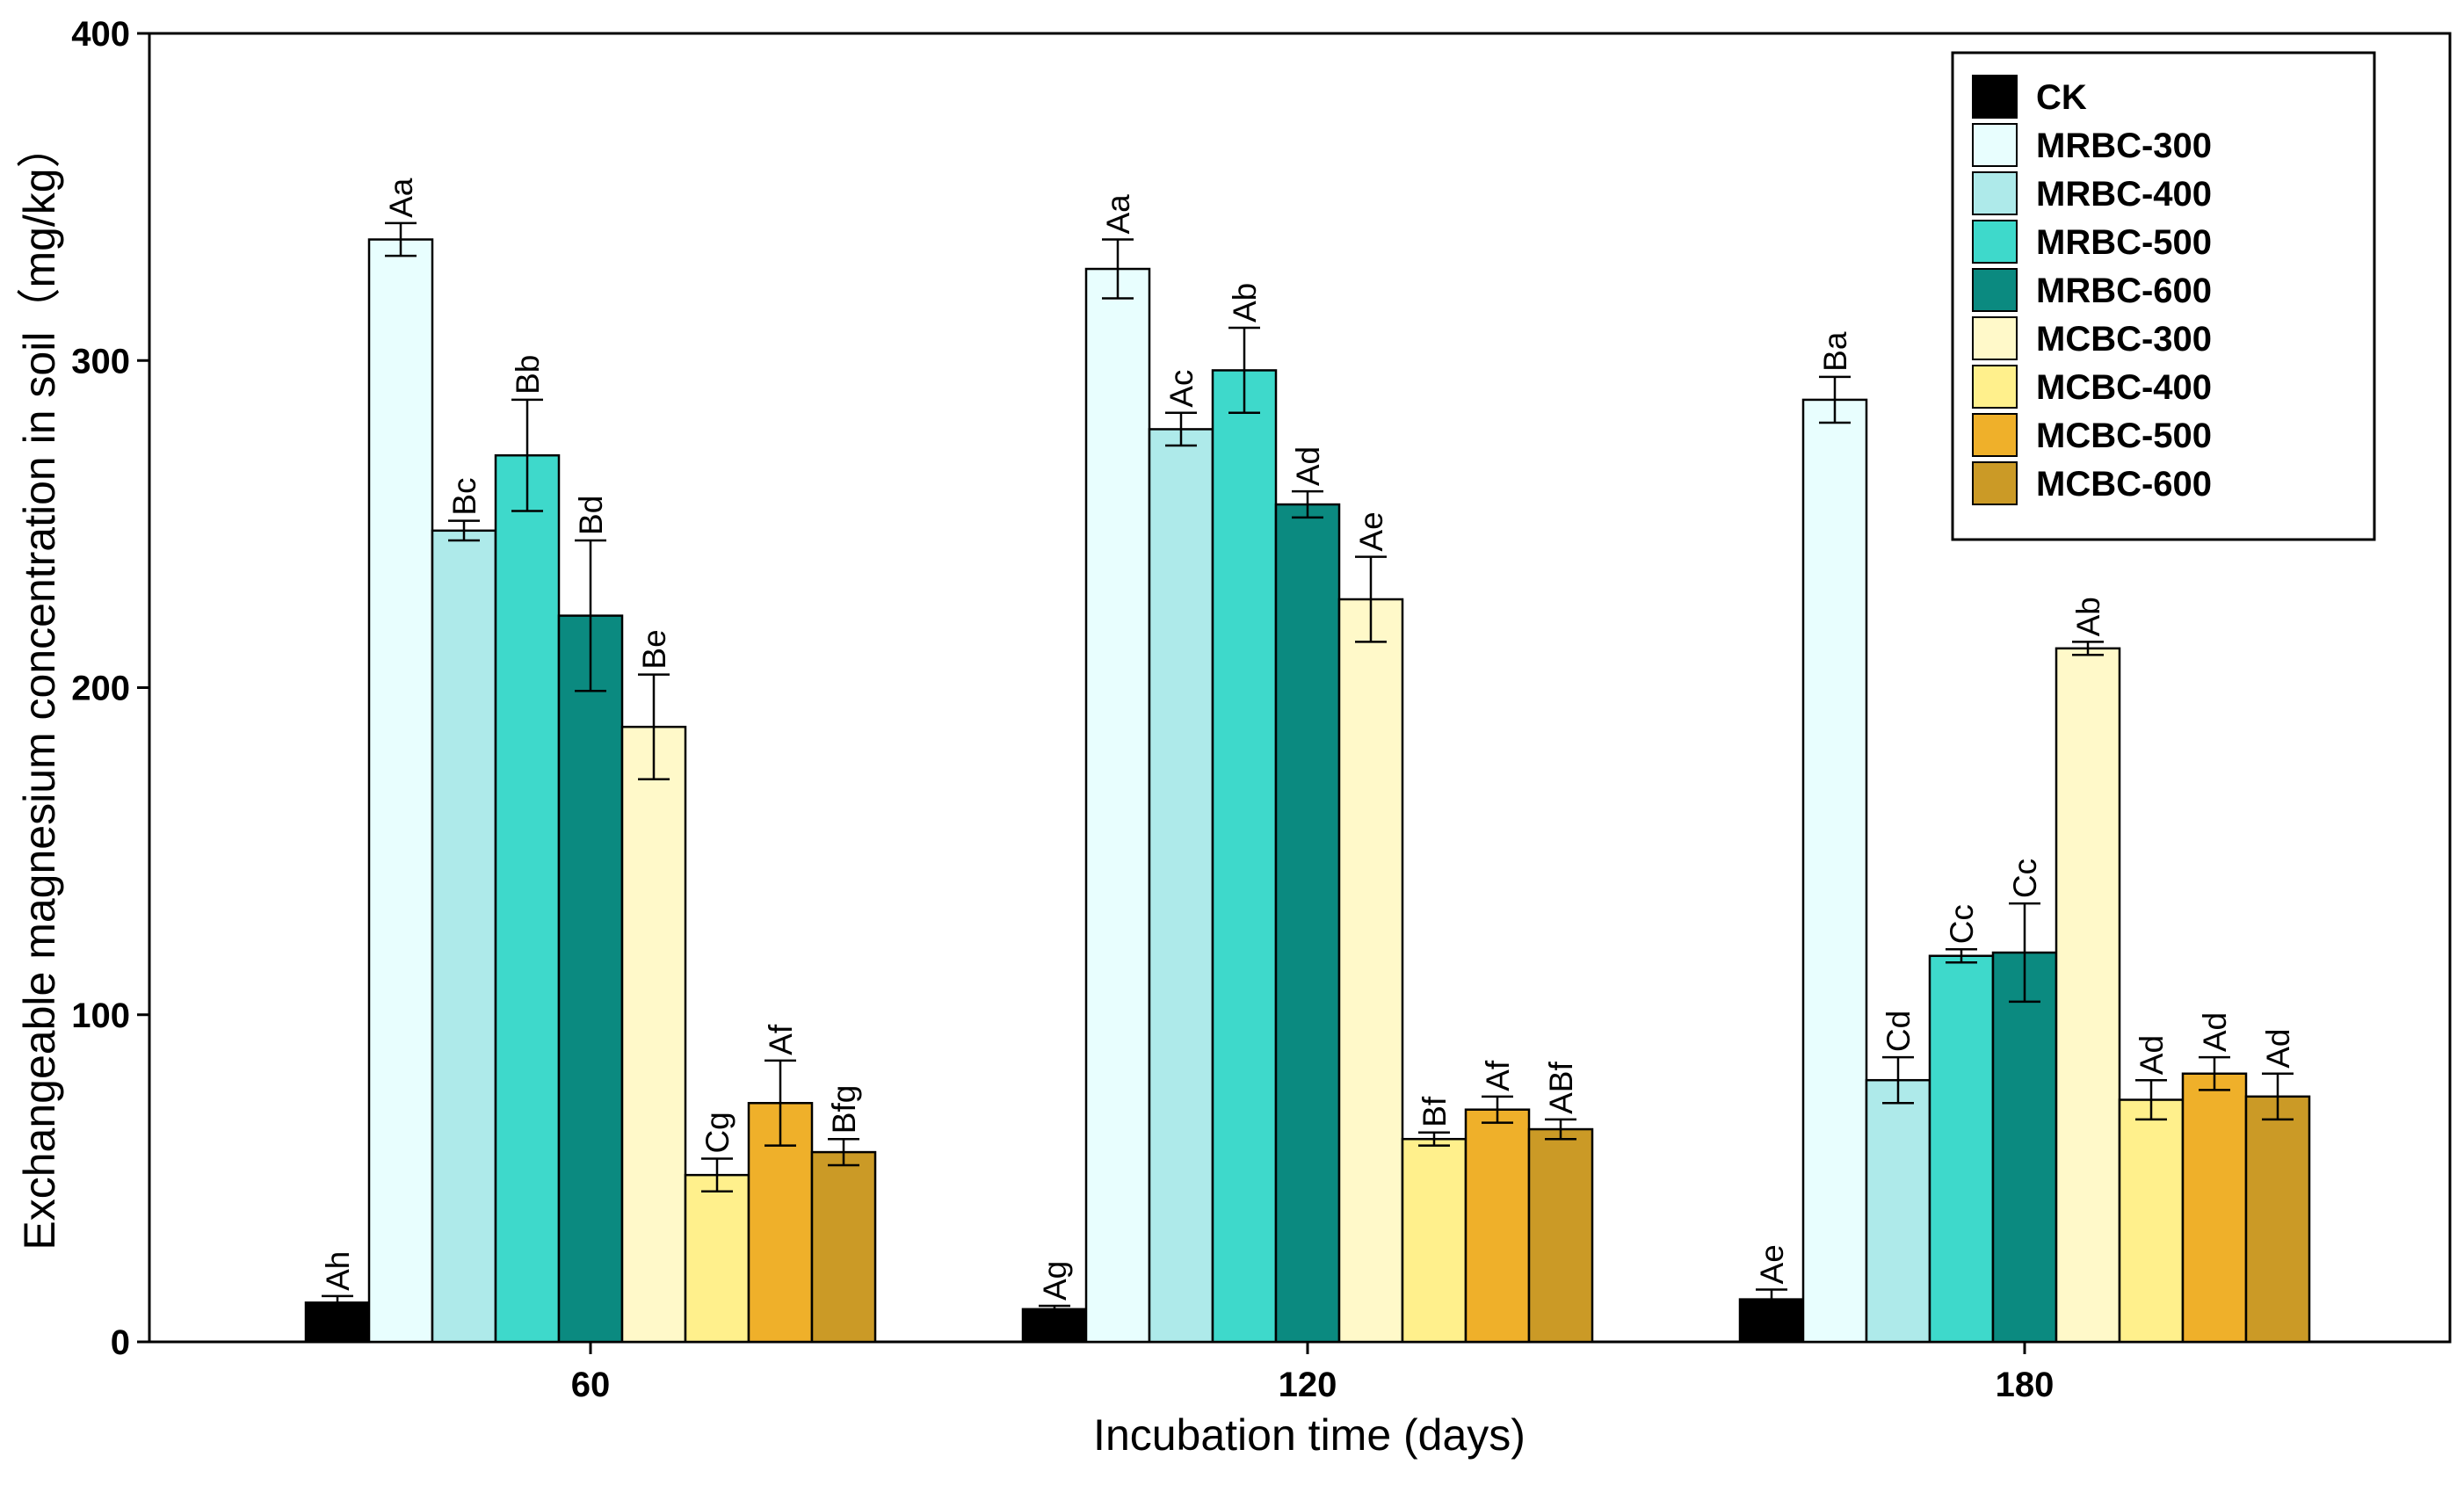 The height and width of the screenshot is (1493, 2464). I want to click on x-tick-label: 60, so click(591, 1385).